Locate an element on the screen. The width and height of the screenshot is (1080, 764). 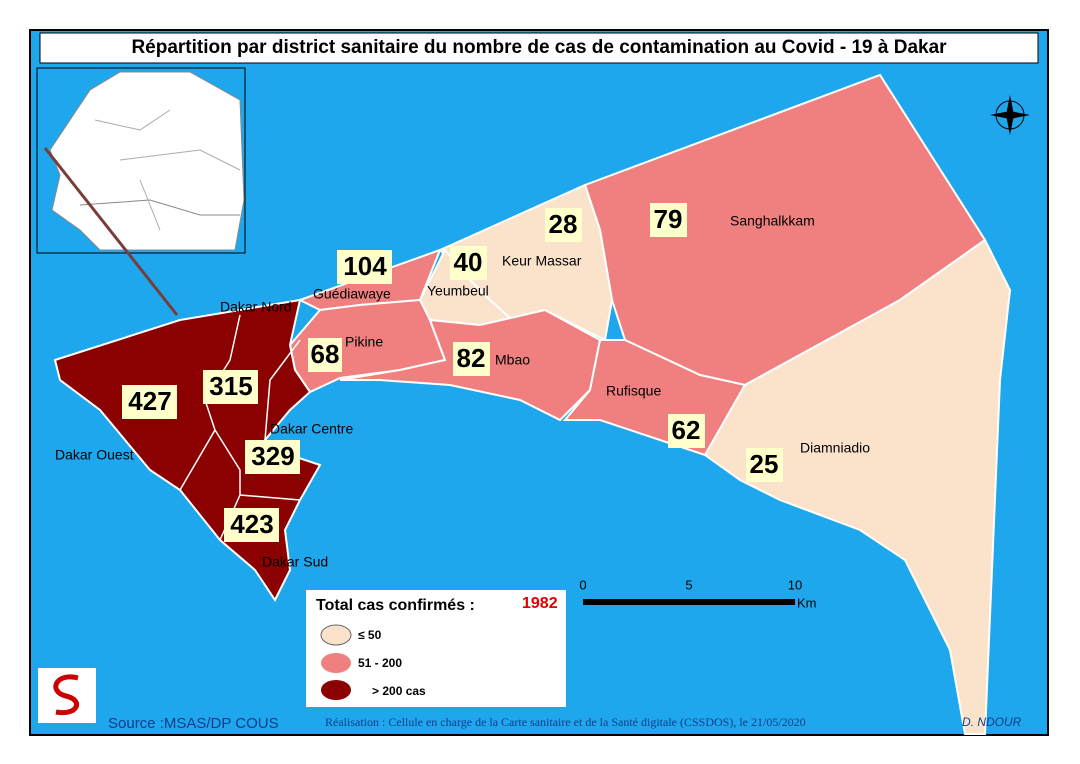
total-value: 1982 is located at coordinates (540, 603).